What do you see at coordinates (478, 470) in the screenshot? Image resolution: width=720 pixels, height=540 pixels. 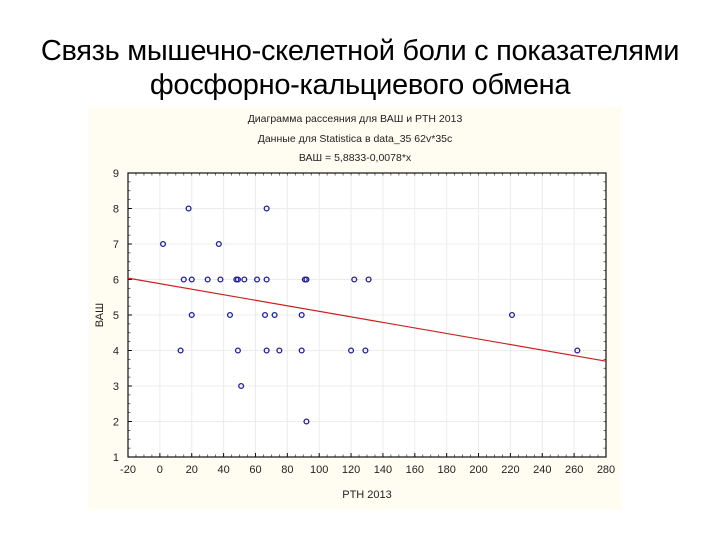 I see `x-tick-label: 200` at bounding box center [478, 470].